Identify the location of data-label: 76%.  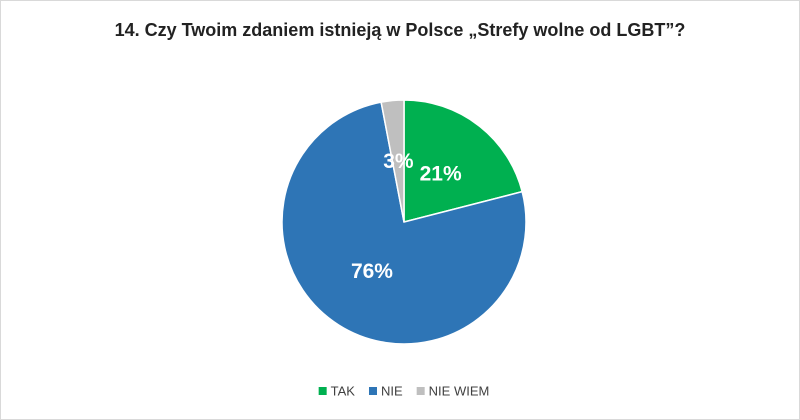
(372, 271).